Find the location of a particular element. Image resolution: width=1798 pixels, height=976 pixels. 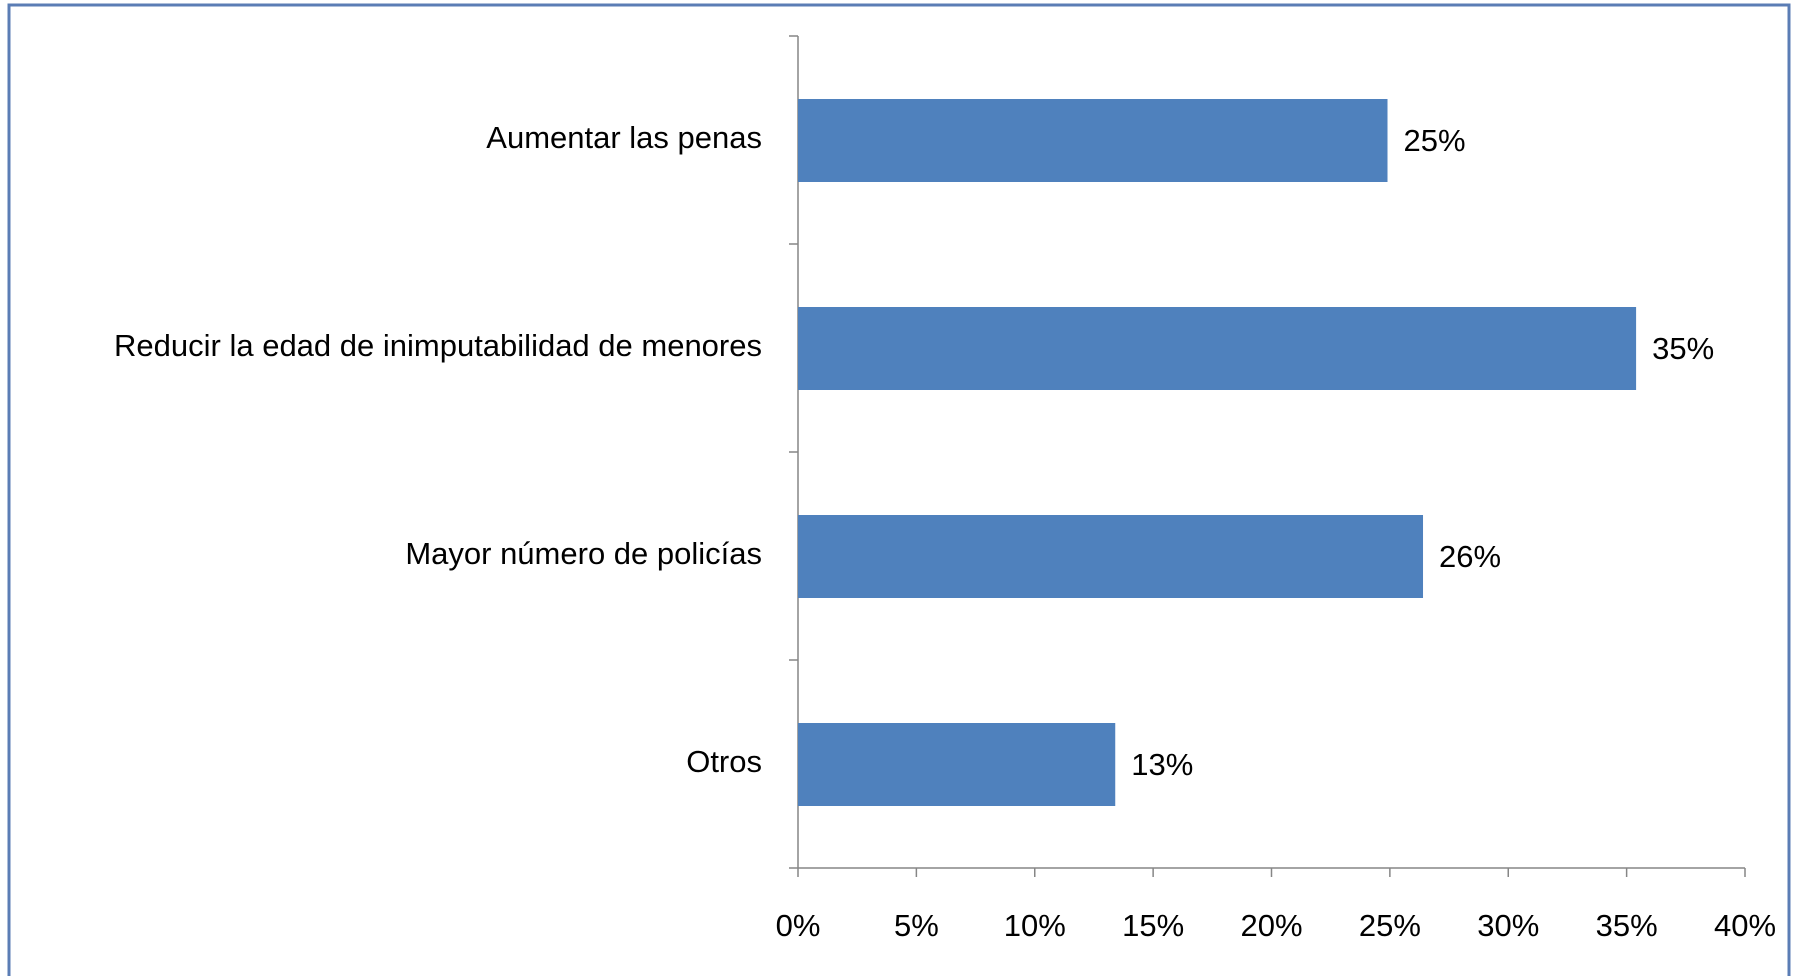

y-tick-label: Otros is located at coordinates (724, 761).